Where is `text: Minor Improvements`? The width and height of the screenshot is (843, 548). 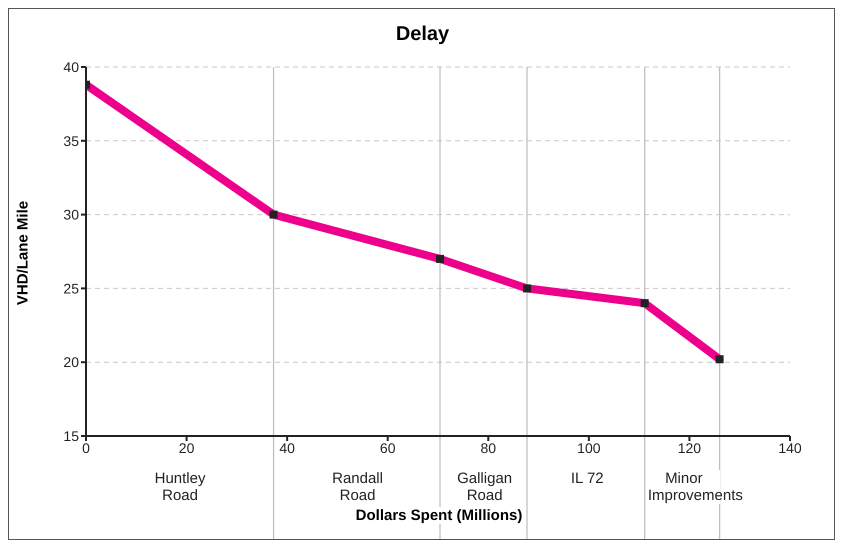 text: Minor Improvements is located at coordinates (695, 487).